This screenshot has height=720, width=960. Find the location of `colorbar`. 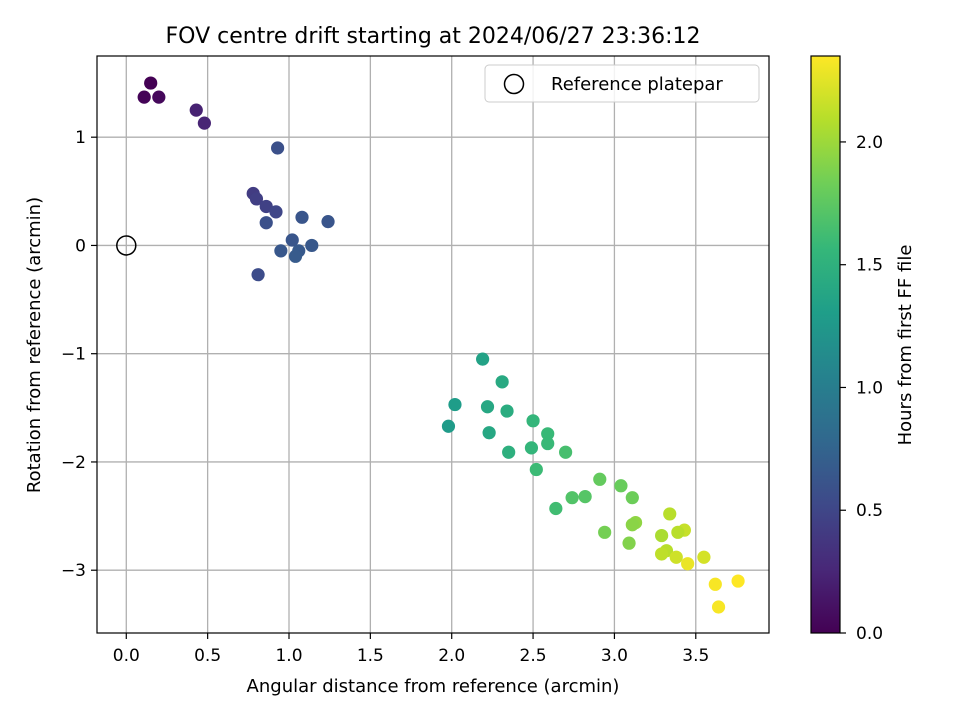

colorbar is located at coordinates (825, 344).